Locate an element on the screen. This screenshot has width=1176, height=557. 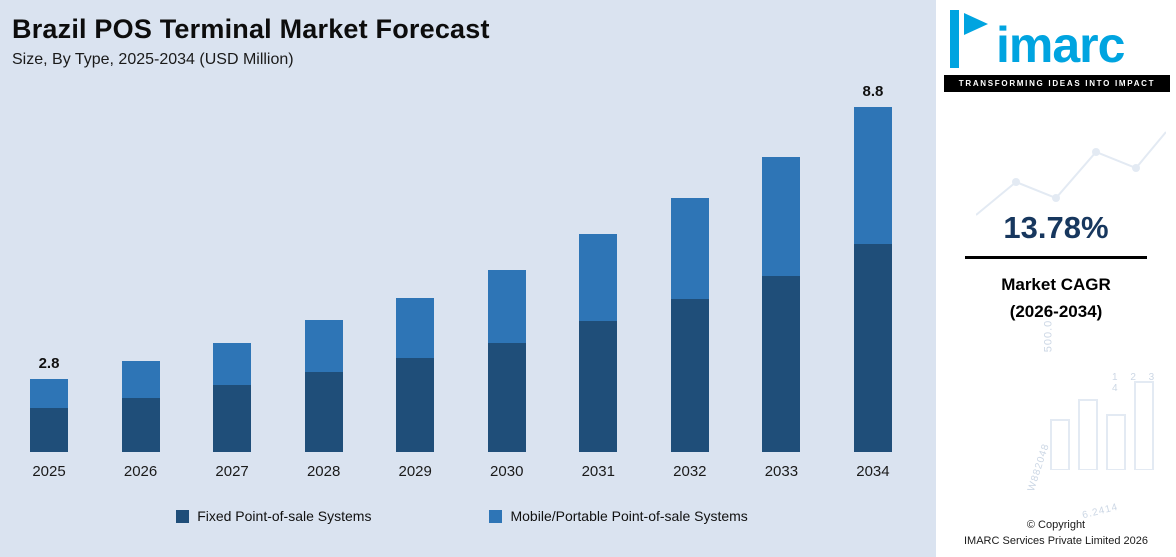
cagr-underline is located at coordinates (1056, 257).